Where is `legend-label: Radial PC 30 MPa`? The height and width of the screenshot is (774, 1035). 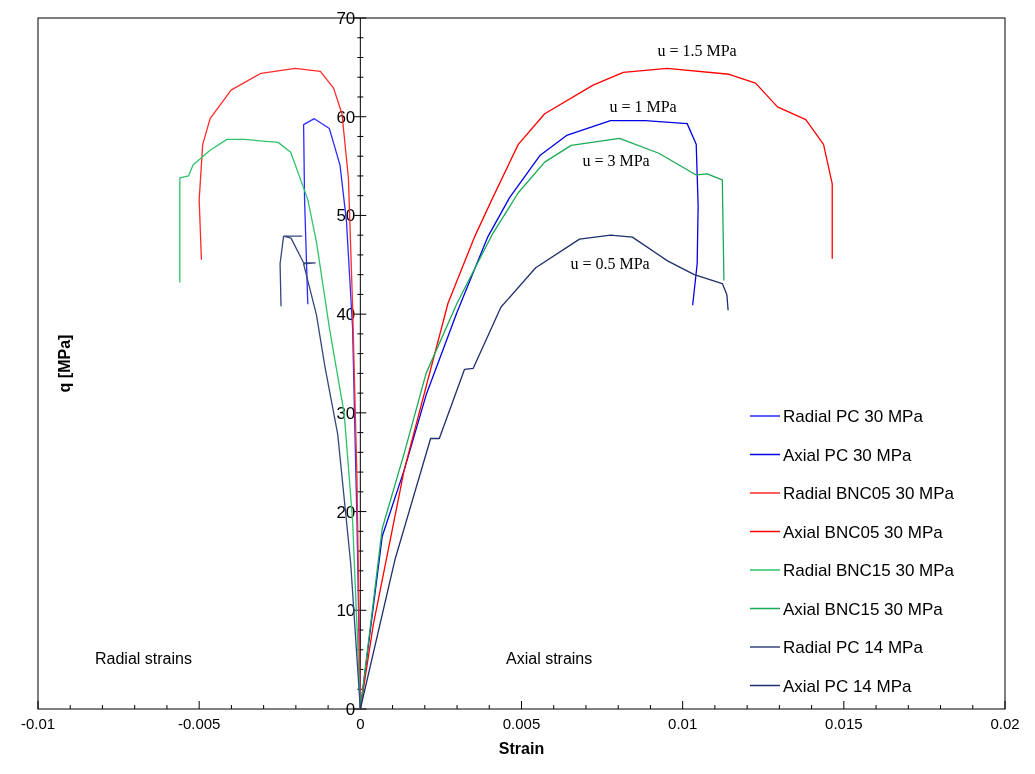 legend-label: Radial PC 30 MPa is located at coordinates (853, 416).